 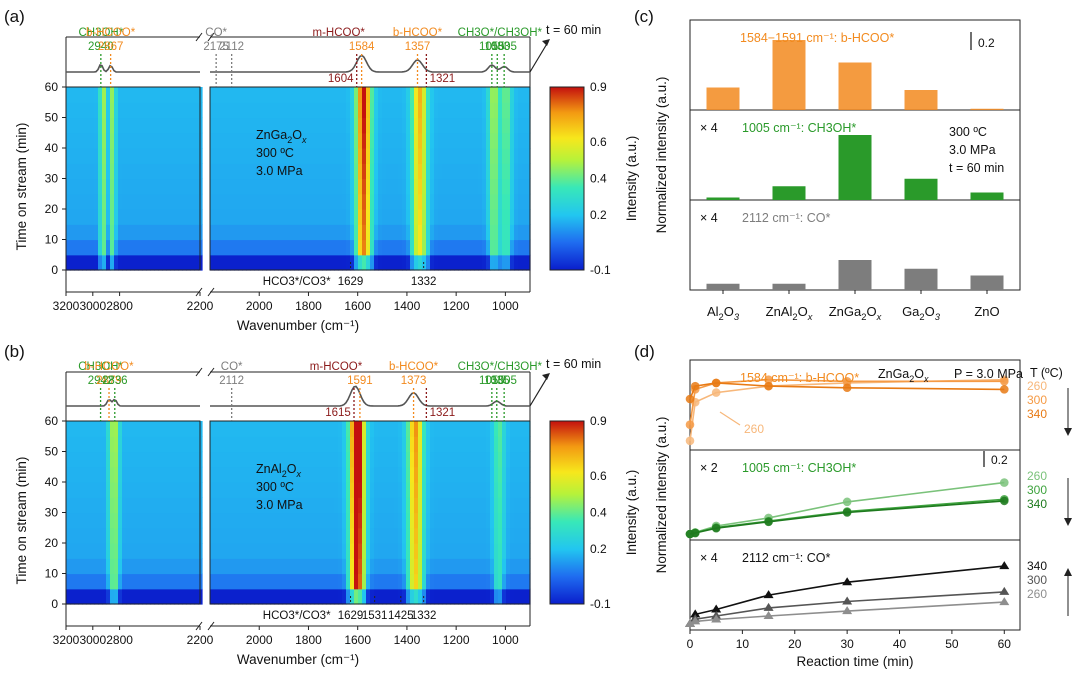 What do you see at coordinates (795, 644) in the screenshot?
I see `x-tick-label: 20` at bounding box center [795, 644].